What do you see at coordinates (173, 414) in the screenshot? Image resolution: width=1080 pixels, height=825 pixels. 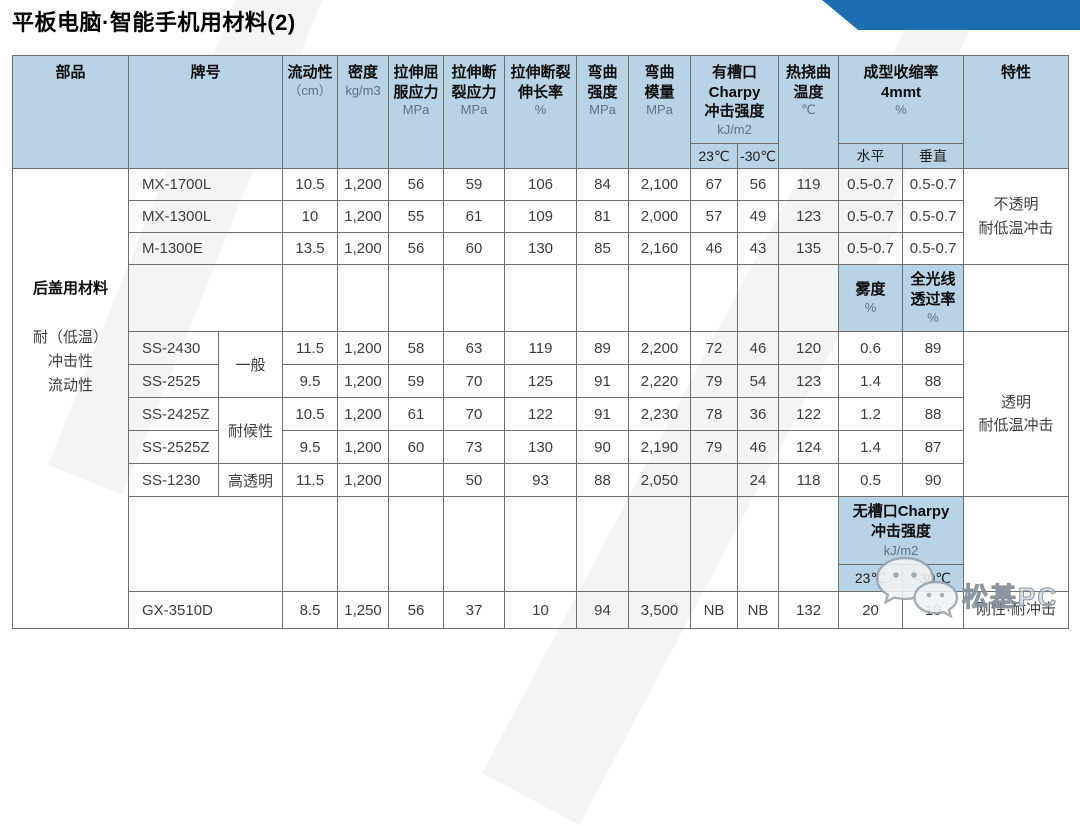 I see `grade-cell: SS-2425Z` at bounding box center [173, 414].